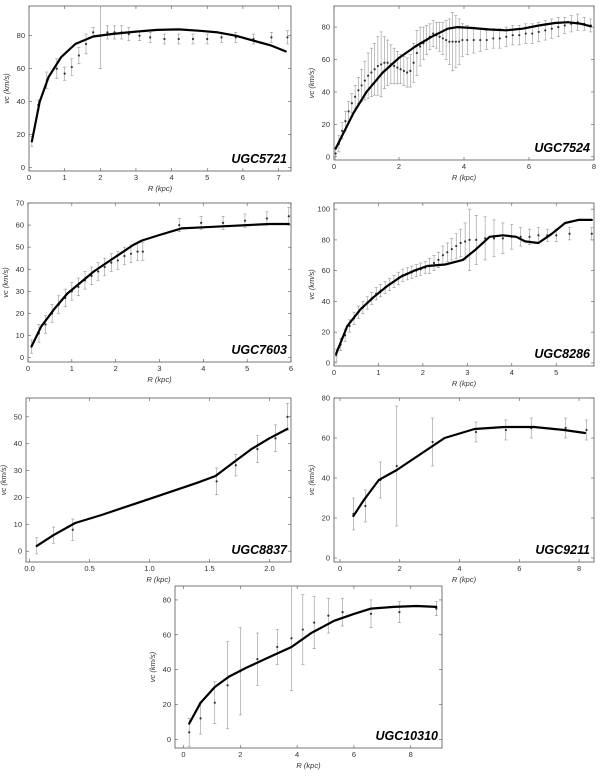  Describe the element at coordinates (323, 209) in the screenshot. I see `y-tick-label: 100` at that location.